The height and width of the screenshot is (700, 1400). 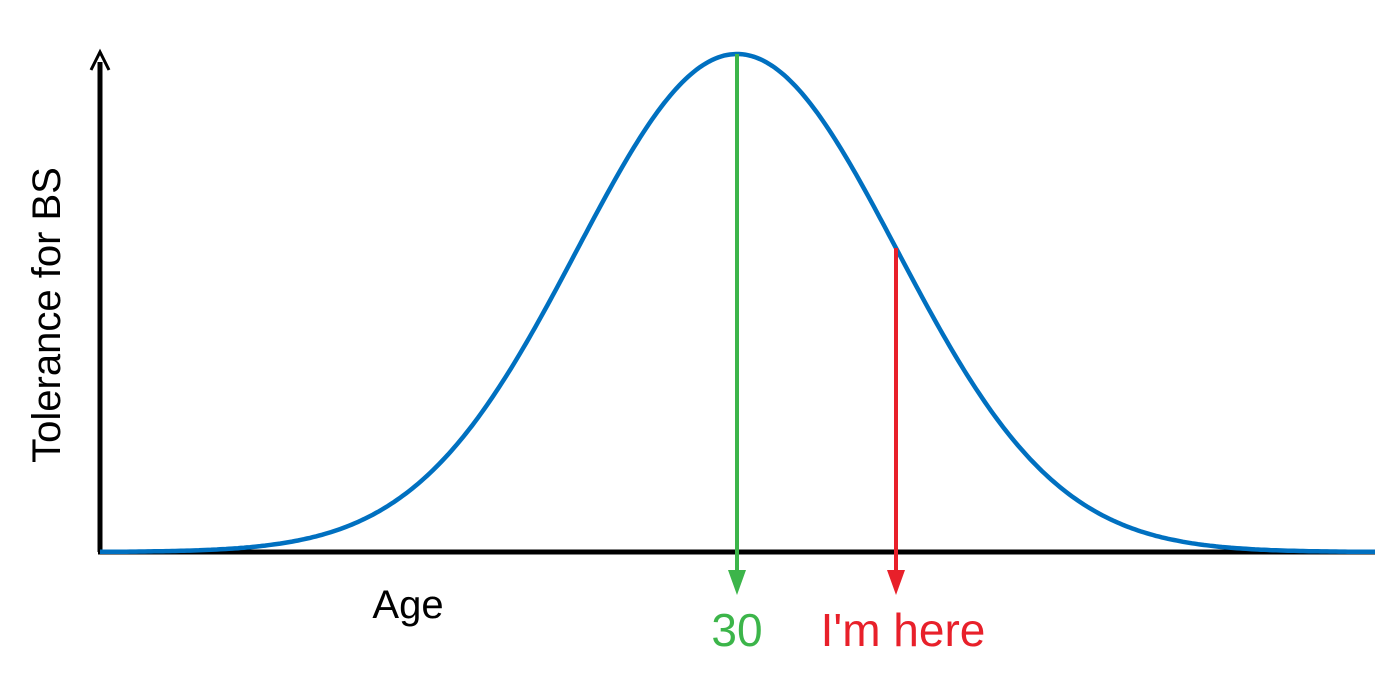 What do you see at coordinates (100, 59) in the screenshot?
I see `y-axis-arrowhead` at bounding box center [100, 59].